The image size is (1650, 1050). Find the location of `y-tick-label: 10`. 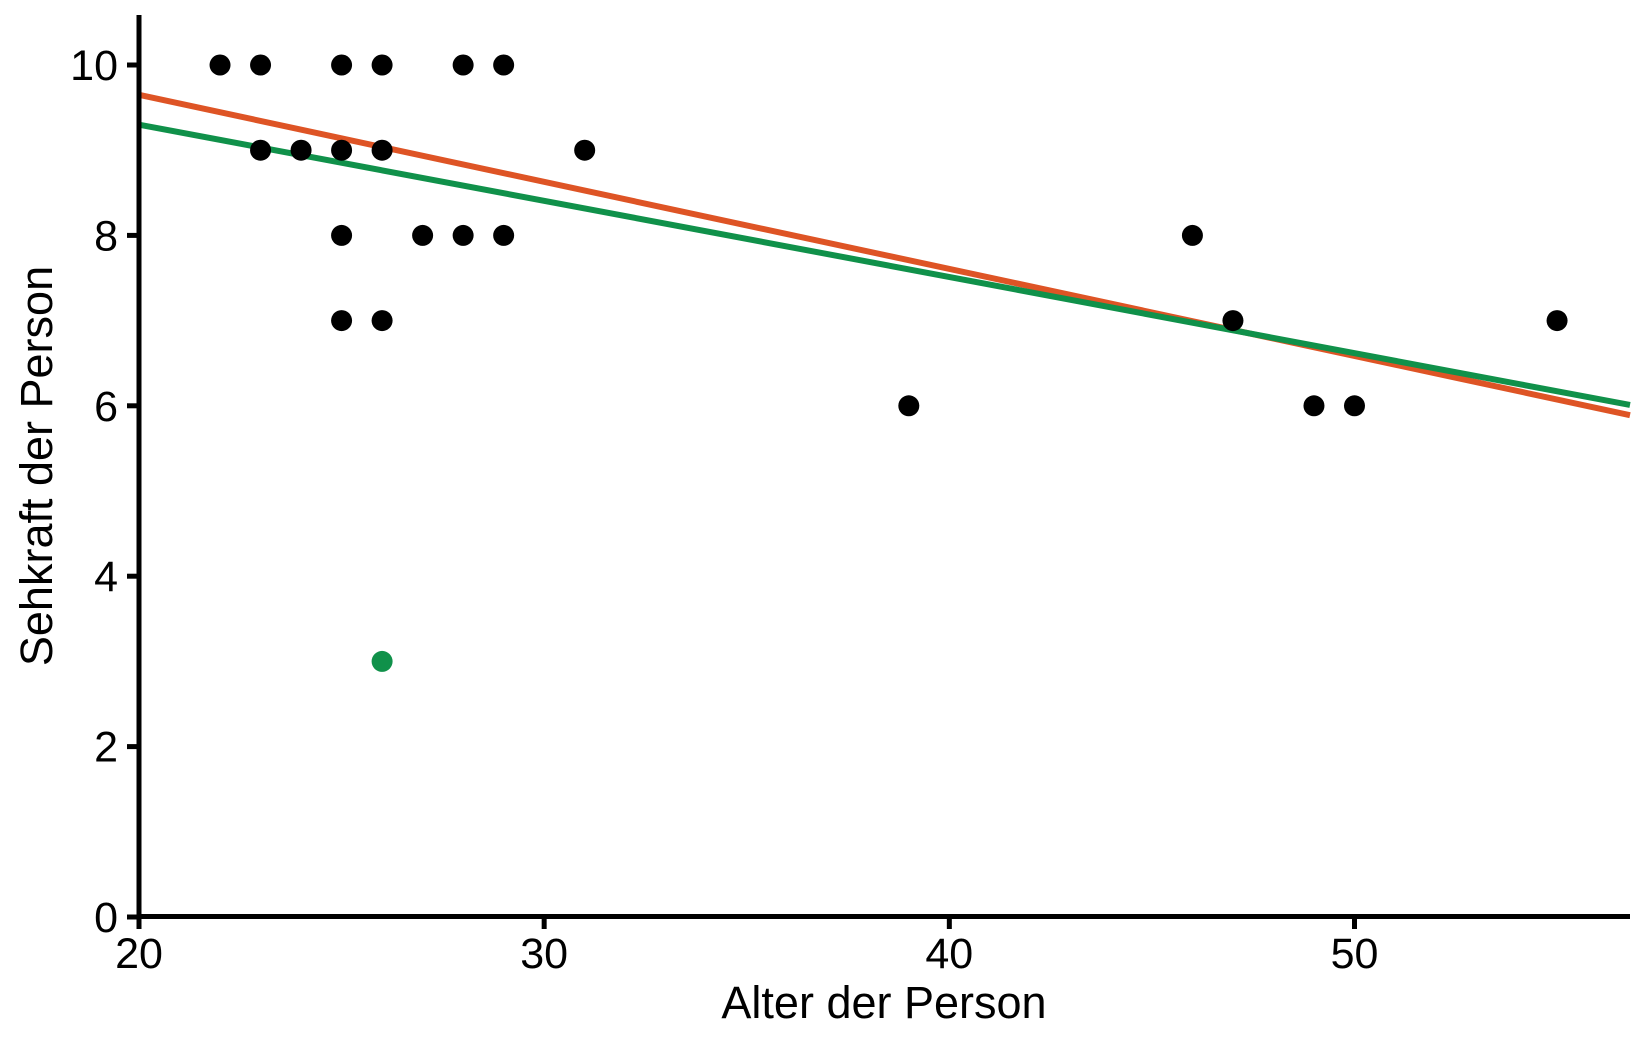

y-tick-label: 10 is located at coordinates (94, 66).